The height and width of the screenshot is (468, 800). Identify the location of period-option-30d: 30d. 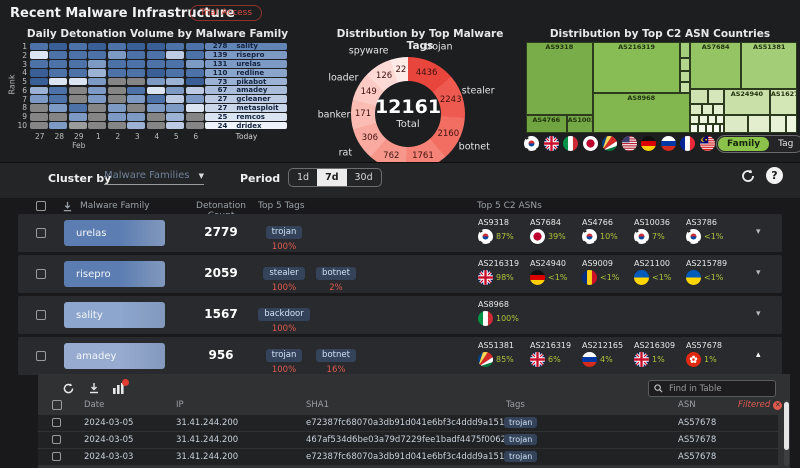
(363, 177).